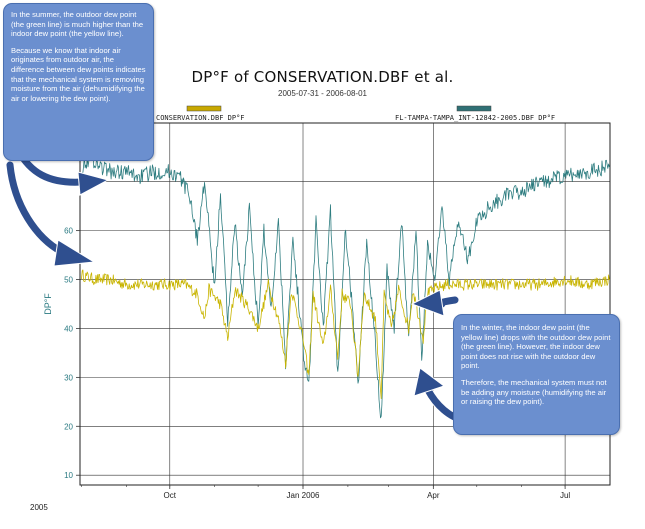  I want to click on y-tick-label-60: 60, so click(68, 231).